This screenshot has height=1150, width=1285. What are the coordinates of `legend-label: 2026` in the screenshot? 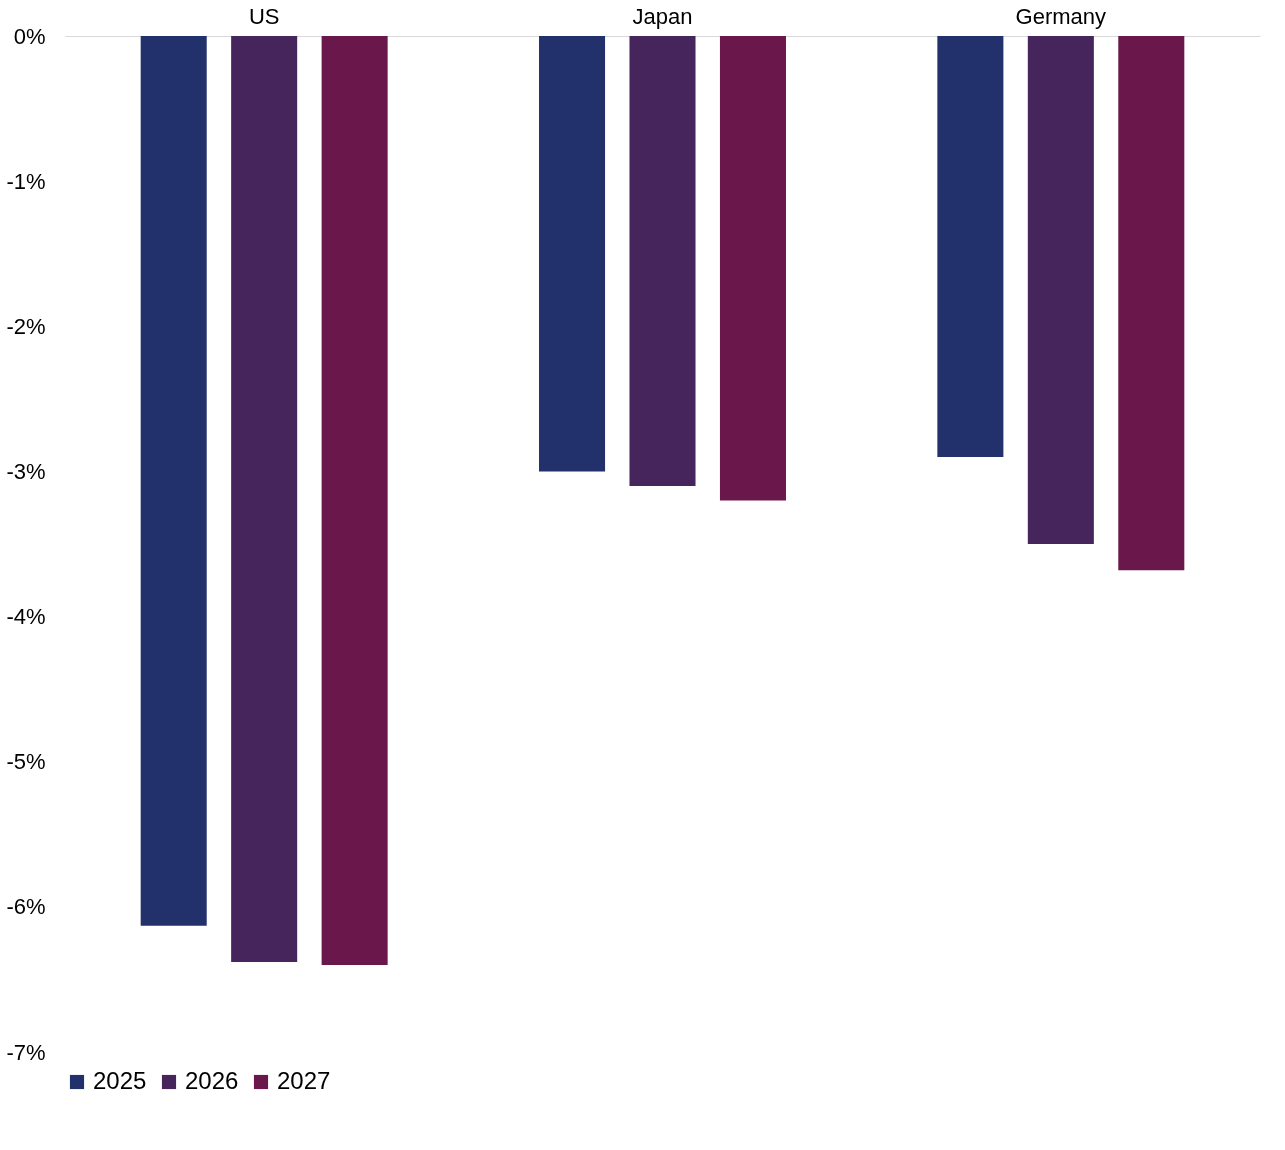 It's located at (212, 1080).